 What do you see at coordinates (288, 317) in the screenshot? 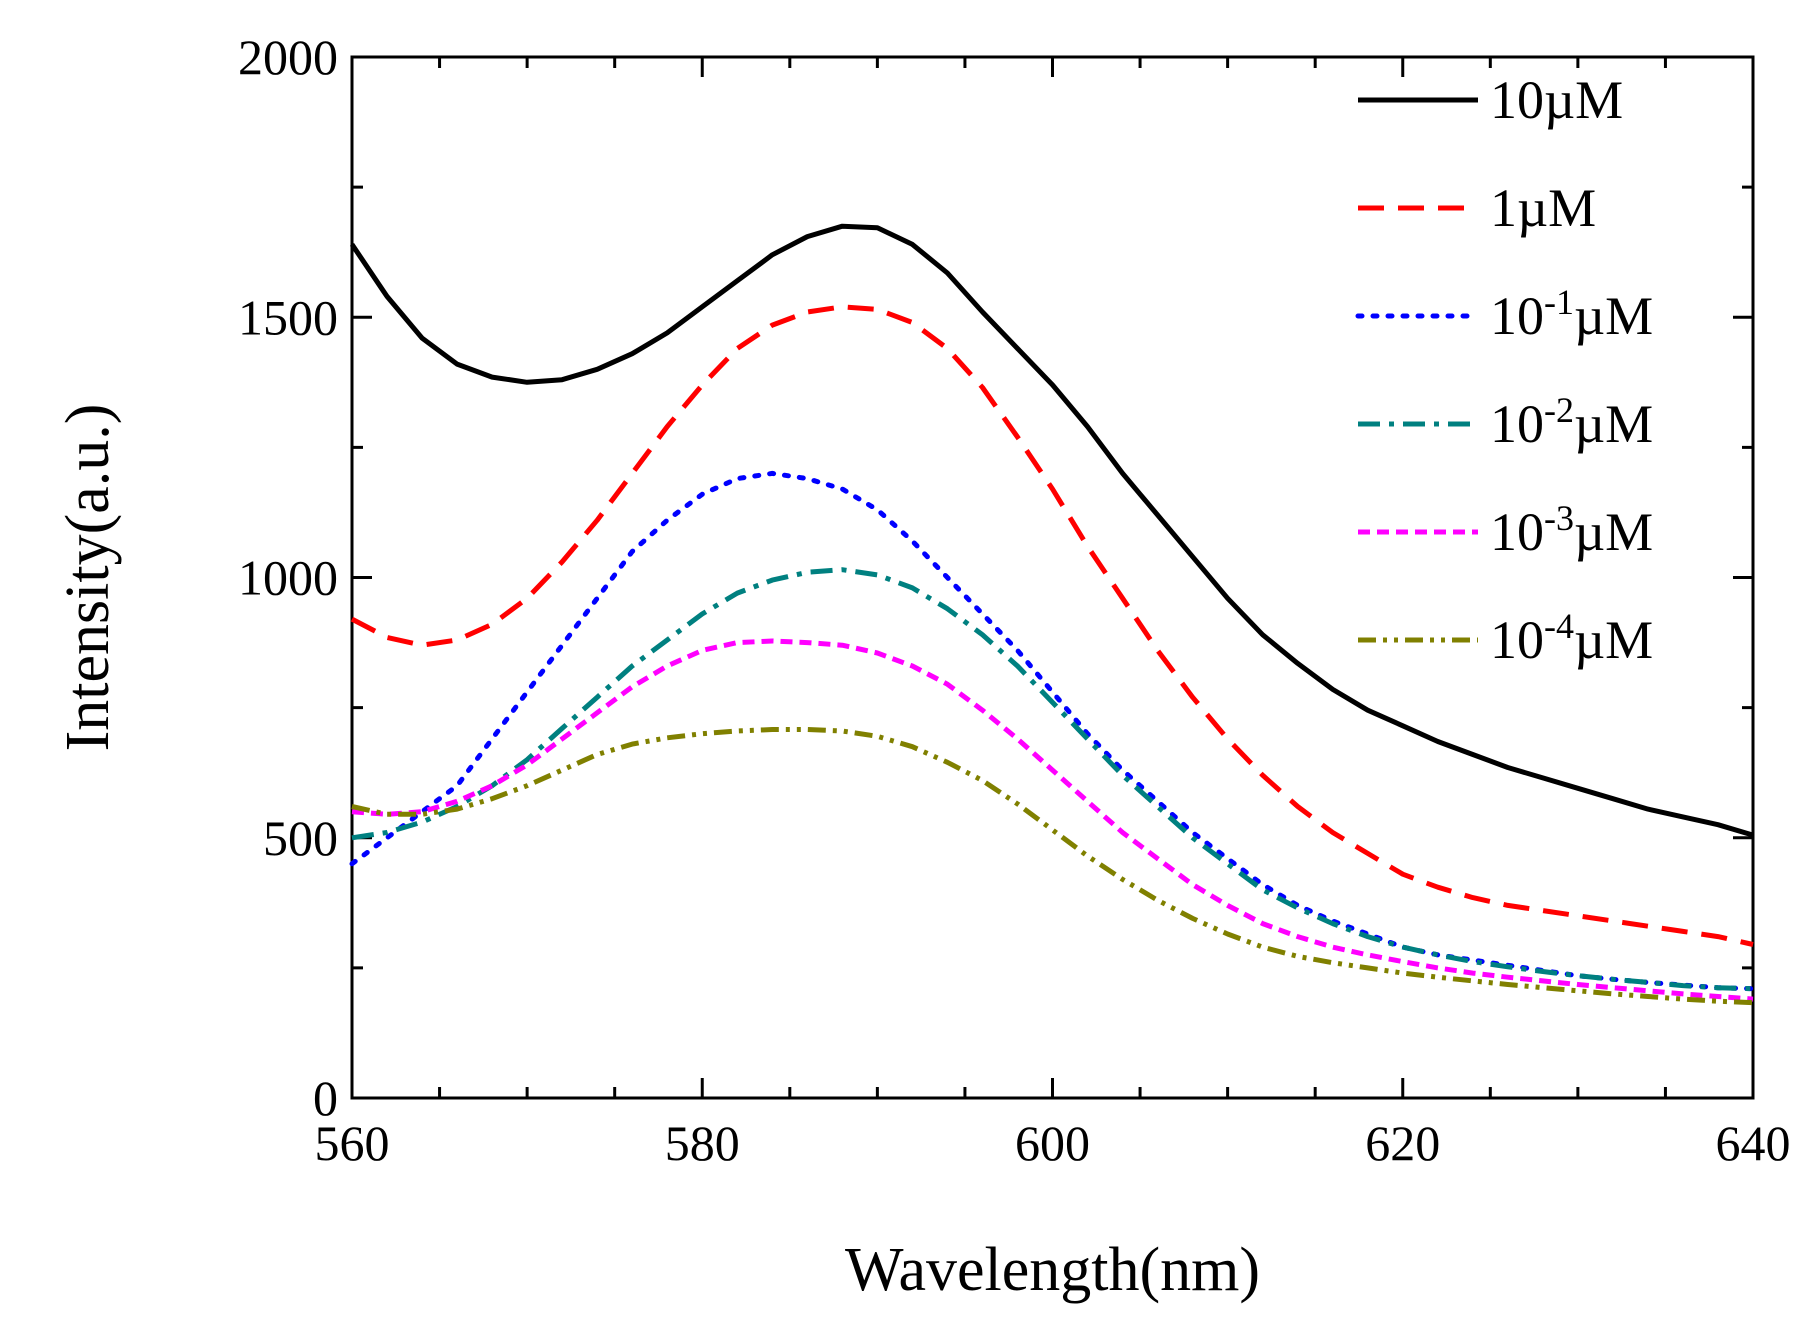
I see `y-tick-label: 1500` at bounding box center [288, 317].